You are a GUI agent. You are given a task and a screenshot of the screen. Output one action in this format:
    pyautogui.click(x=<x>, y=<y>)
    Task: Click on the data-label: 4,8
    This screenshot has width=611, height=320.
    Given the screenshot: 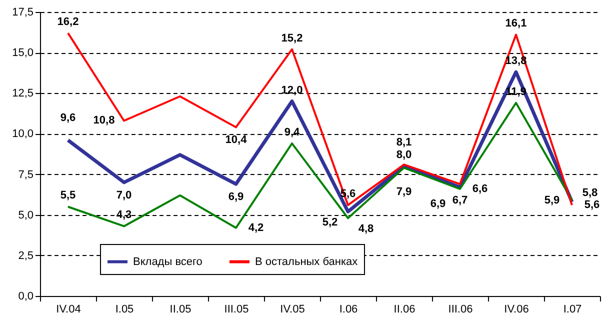 What is the action you would take?
    pyautogui.click(x=366, y=229)
    